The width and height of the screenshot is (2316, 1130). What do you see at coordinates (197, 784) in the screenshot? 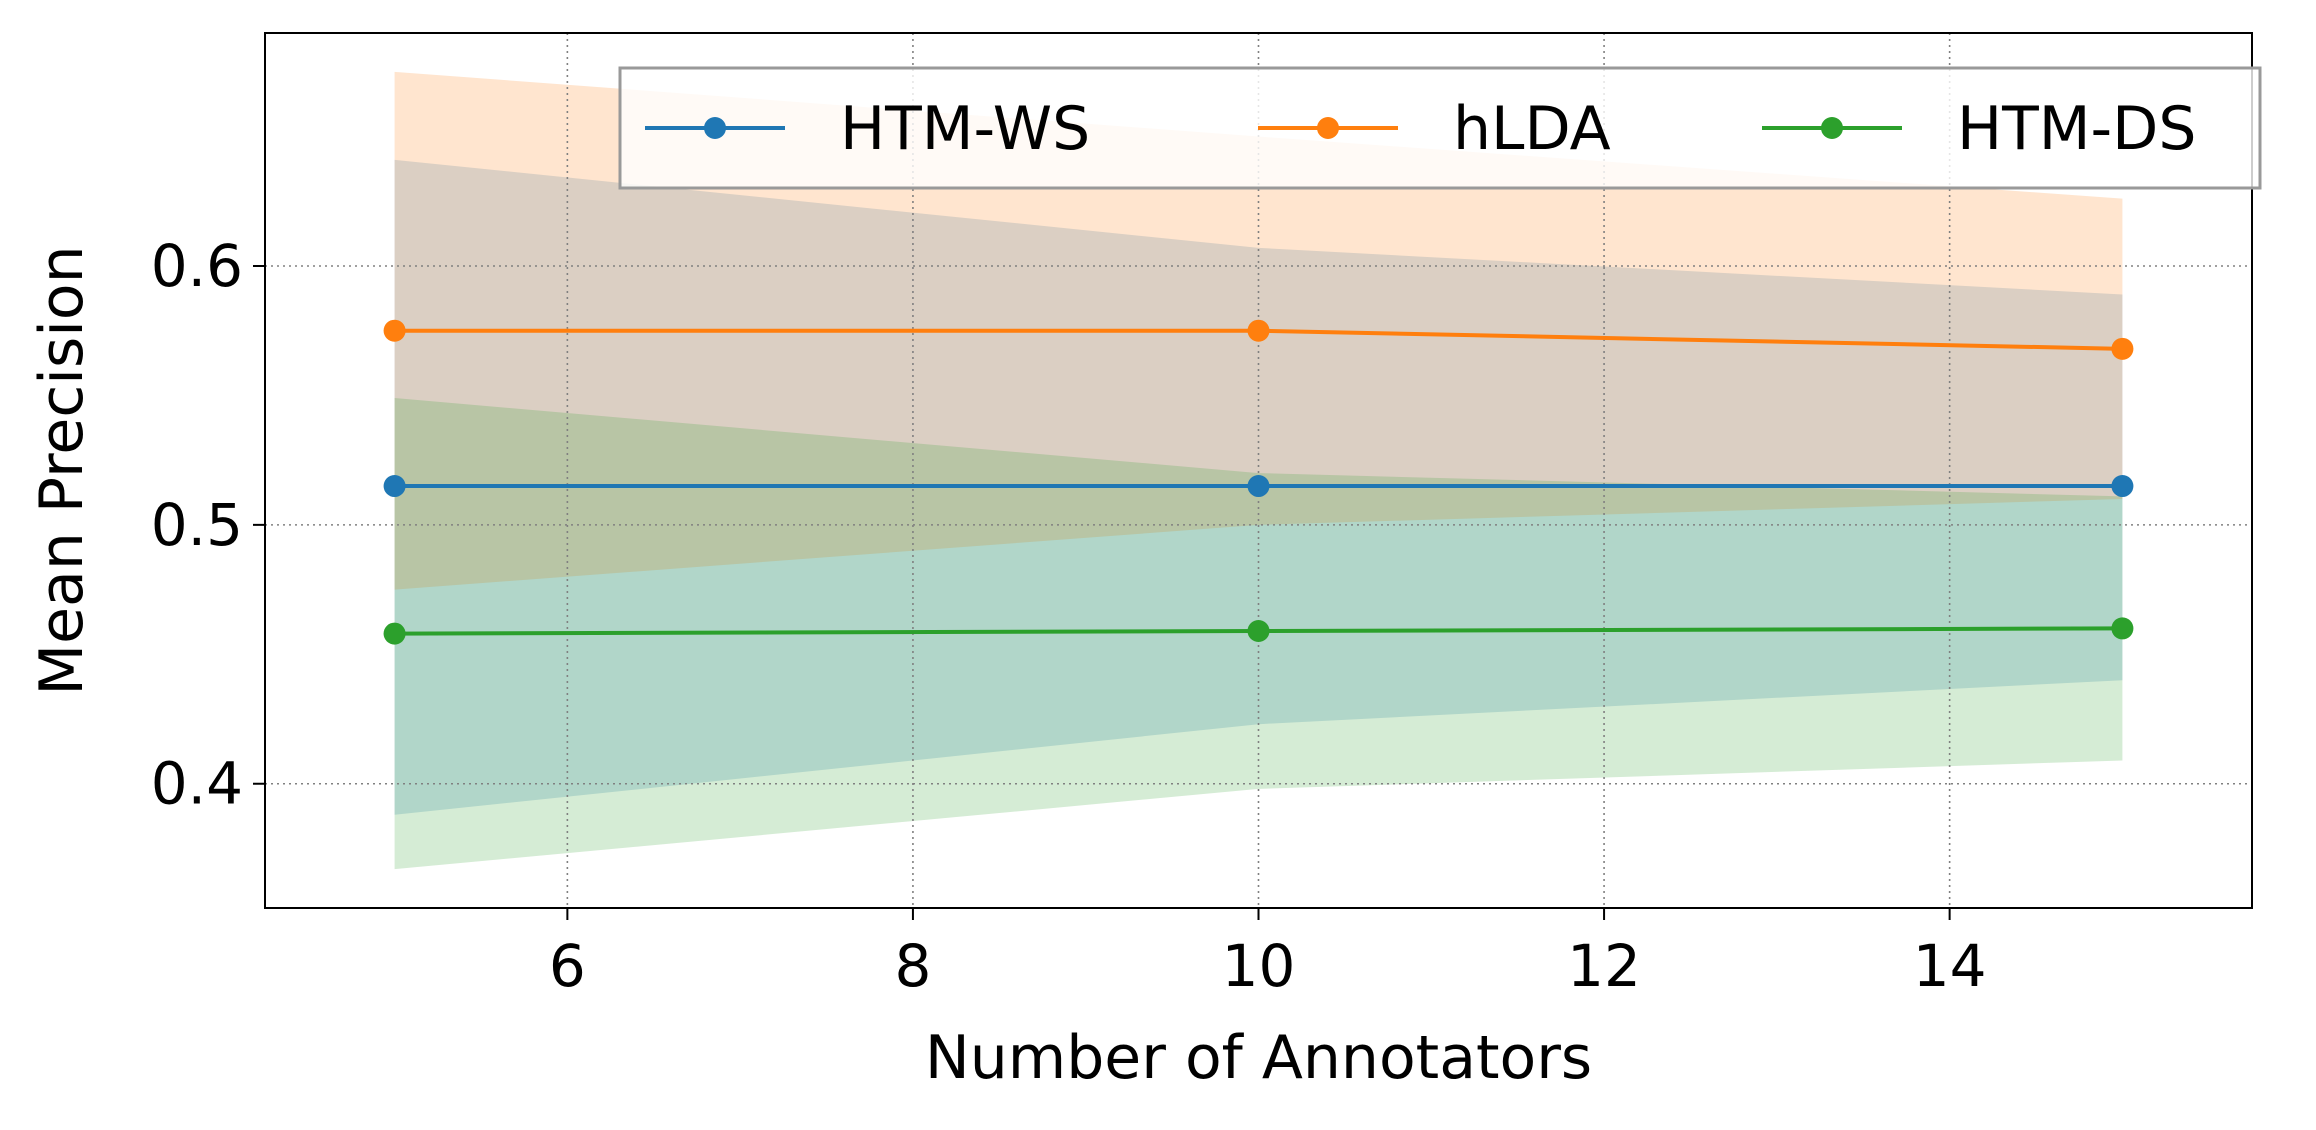
I see `y-tick-label: 0.4` at bounding box center [197, 784].